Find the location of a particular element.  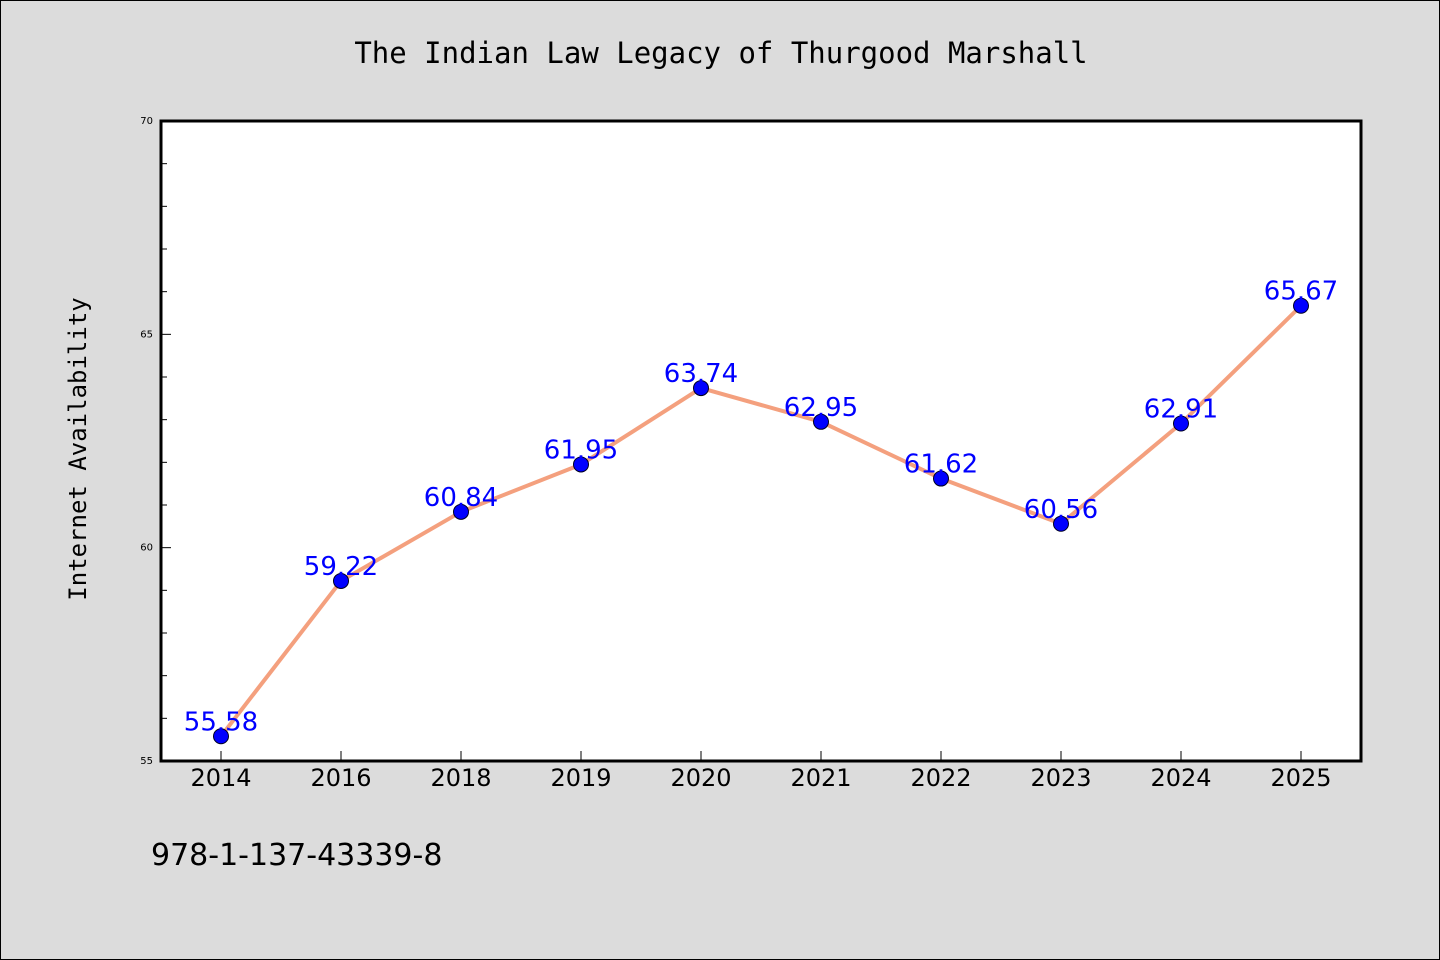

x-tick-label: 2021 is located at coordinates (820, 778).